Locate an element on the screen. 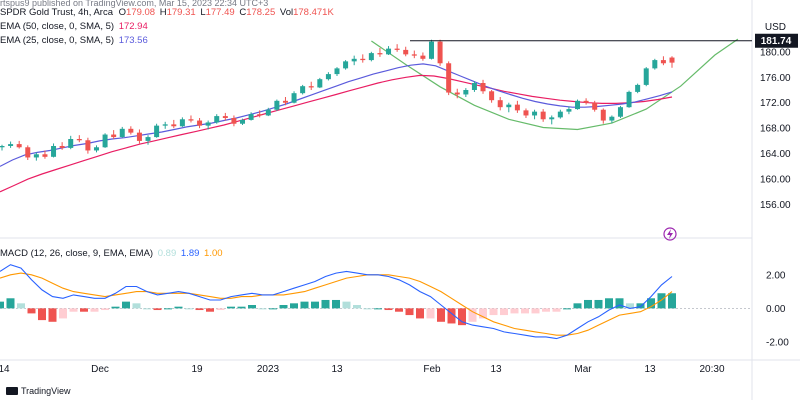  ohlc-o-label: O is located at coordinates (122, 12).